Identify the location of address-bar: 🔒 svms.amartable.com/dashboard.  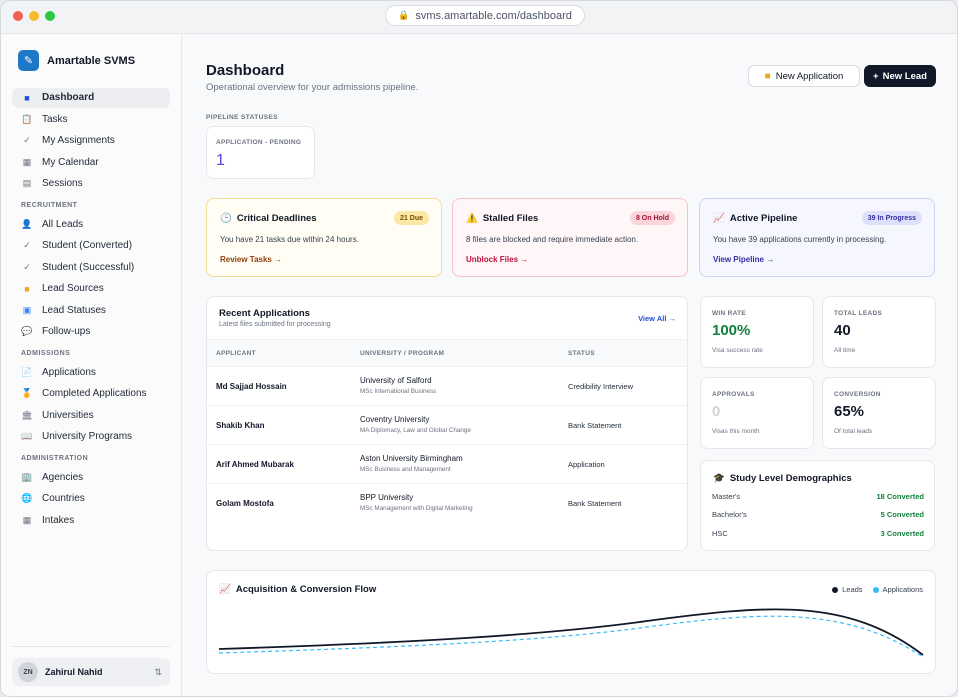
(485, 15).